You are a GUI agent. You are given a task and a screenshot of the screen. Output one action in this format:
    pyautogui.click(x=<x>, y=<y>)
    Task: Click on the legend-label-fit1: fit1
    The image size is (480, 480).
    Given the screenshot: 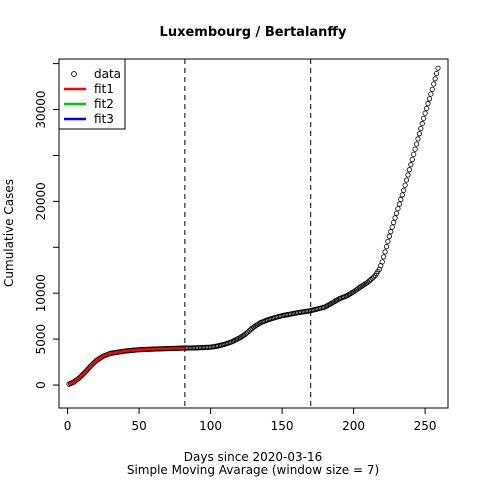 What is the action you would take?
    pyautogui.click(x=104, y=89)
    